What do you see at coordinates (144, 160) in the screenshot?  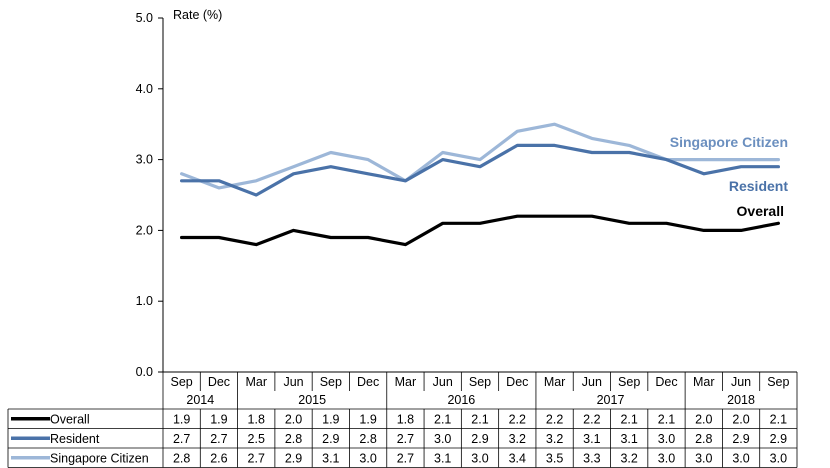 I see `y-tick-label: 3.0` at bounding box center [144, 160].